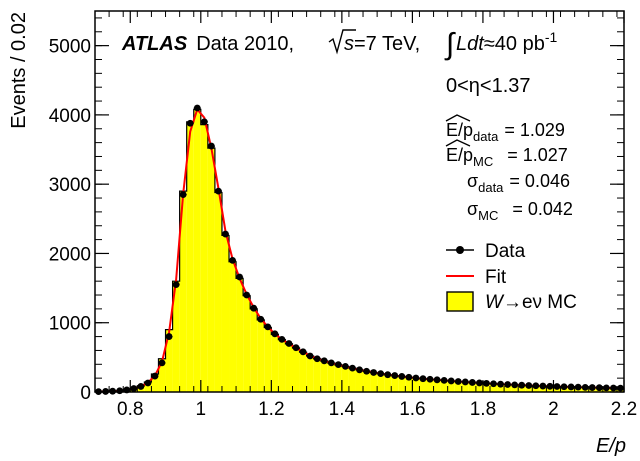 The width and height of the screenshot is (640, 461). Describe the element at coordinates (511, 277) in the screenshot. I see `legend: Data Fit W→eν MC` at that location.